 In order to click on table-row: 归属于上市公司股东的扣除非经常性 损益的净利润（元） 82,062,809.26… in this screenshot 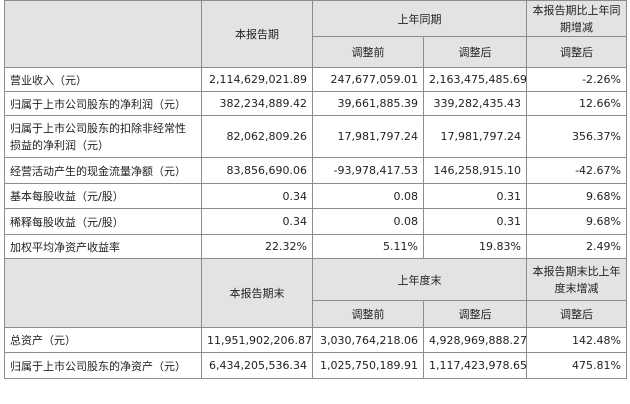, I will do `click(315, 136)`.